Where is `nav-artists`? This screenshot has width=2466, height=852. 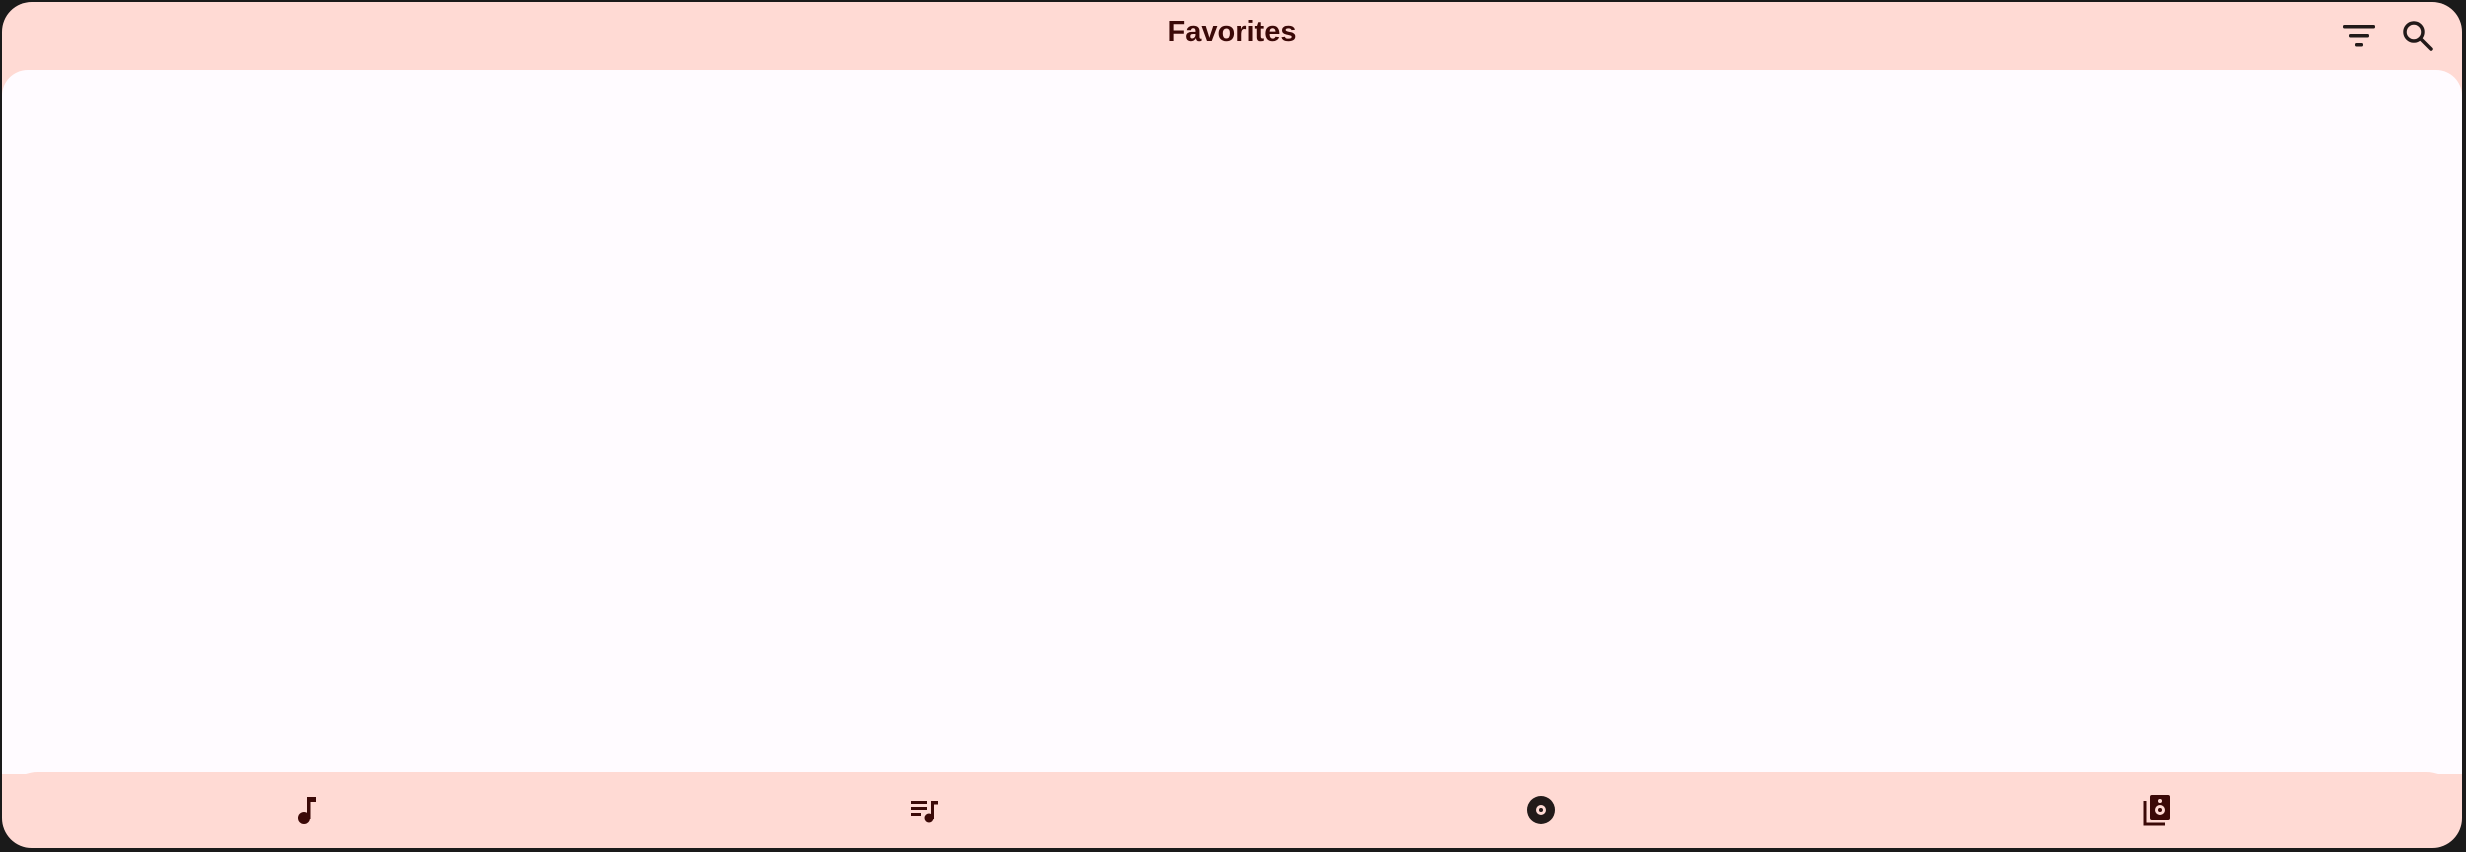
nav-artists is located at coordinates (2158, 810).